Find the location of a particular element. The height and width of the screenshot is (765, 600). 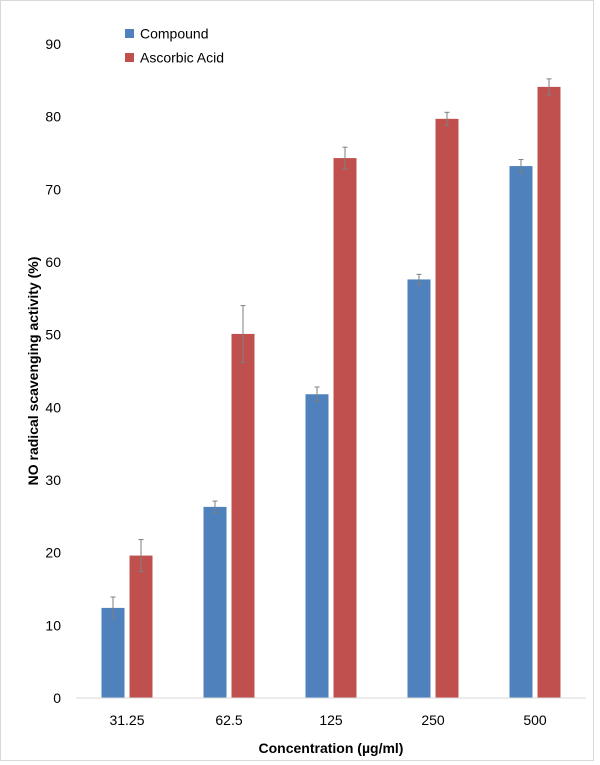

x-tick-label: 125 is located at coordinates (331, 720).